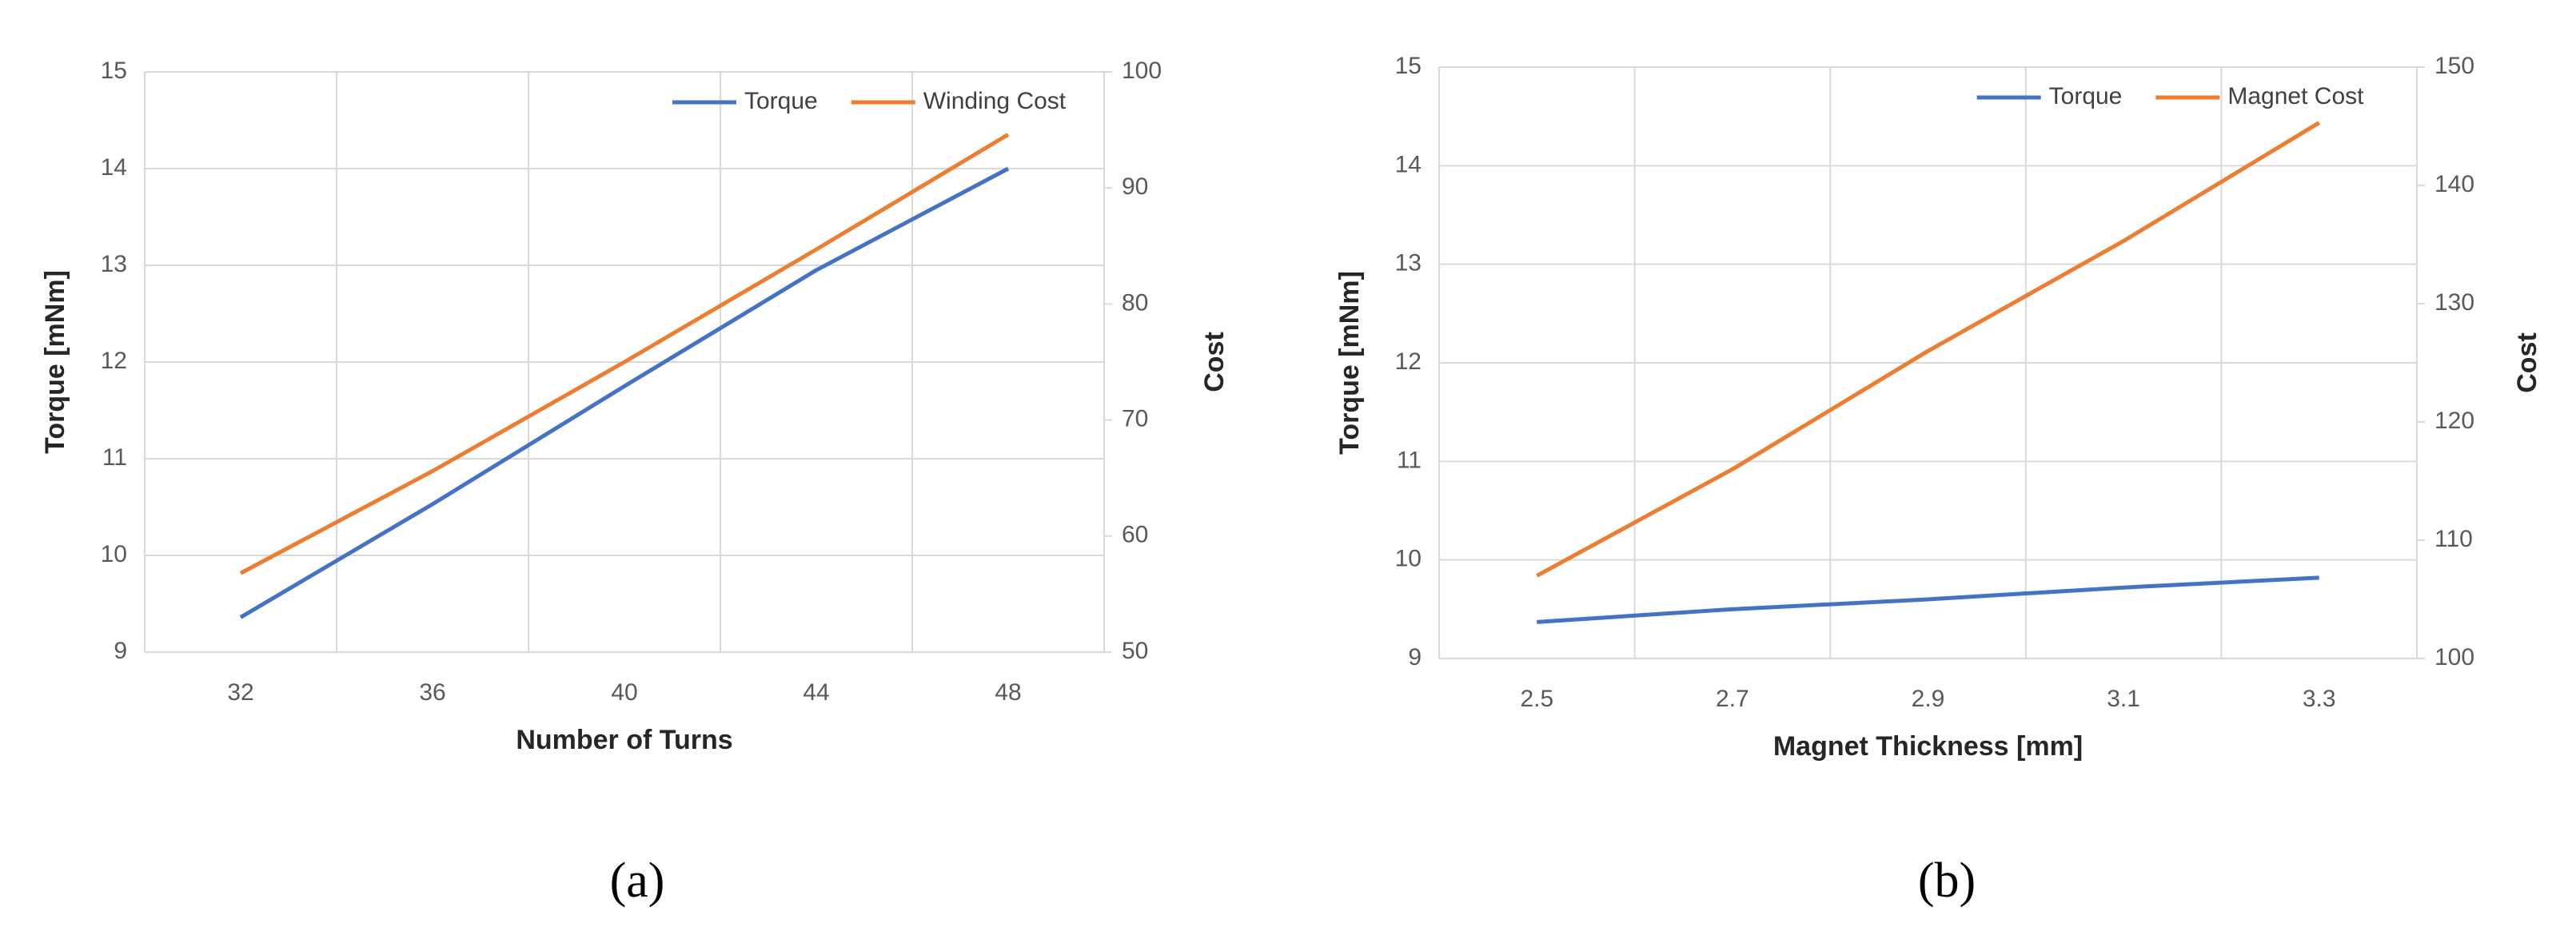  I want to click on x-tick-label: 2.7, so click(1732, 699).